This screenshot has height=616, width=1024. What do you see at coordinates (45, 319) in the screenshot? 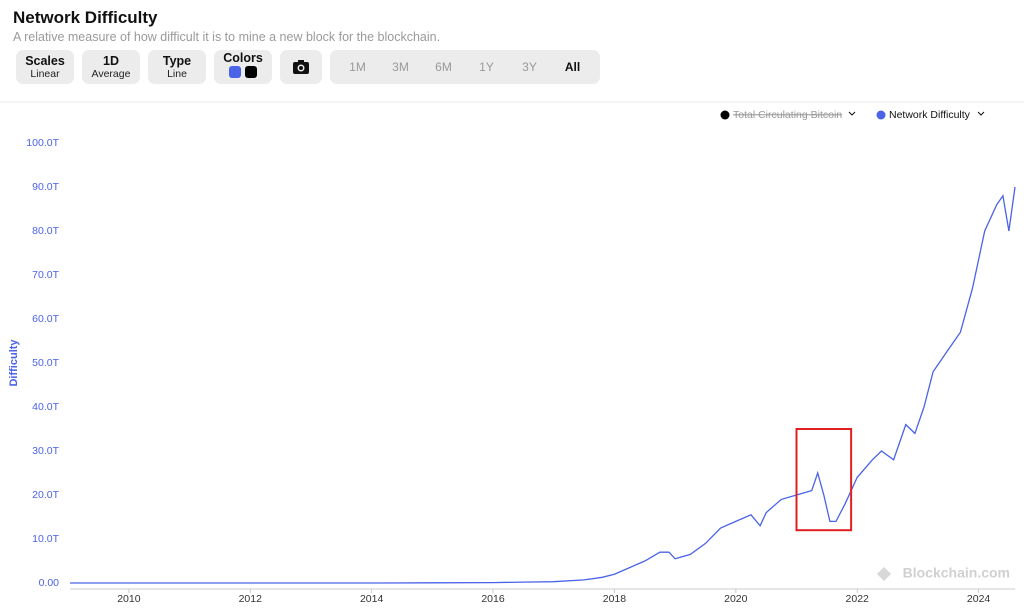
I see `y-tick-label: 60.0T` at bounding box center [45, 319].